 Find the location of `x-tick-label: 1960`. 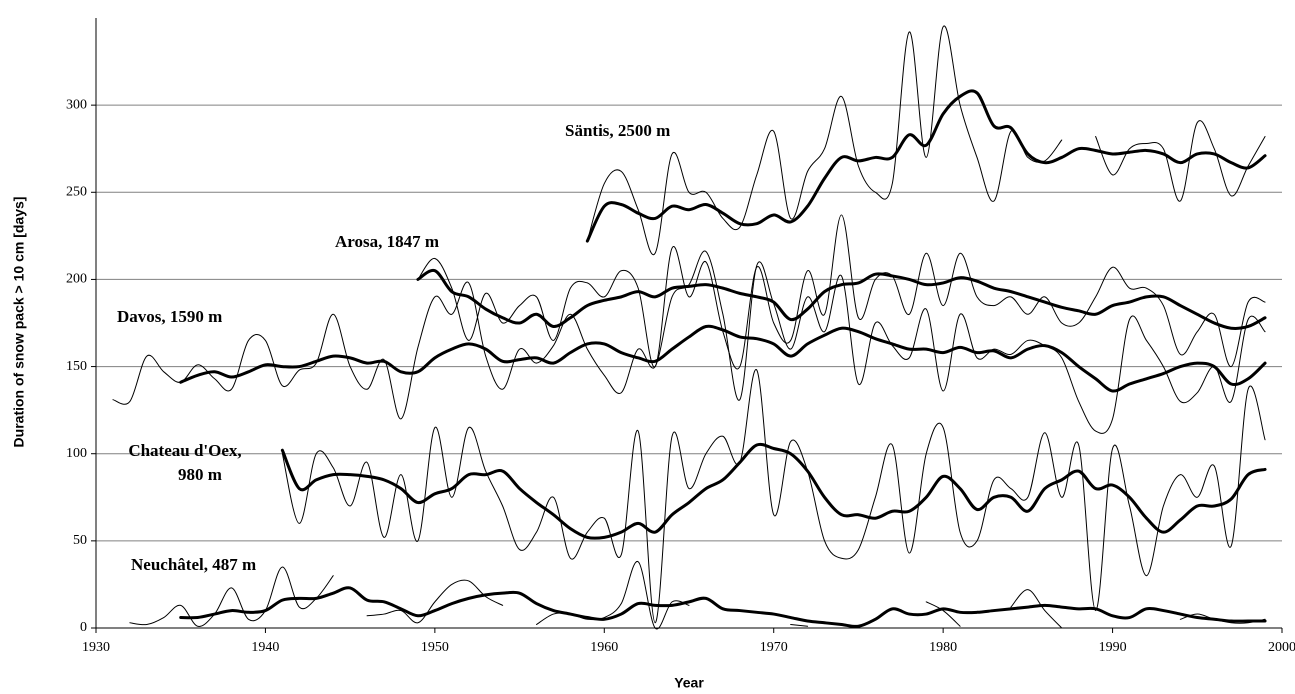

x-tick-label: 1960 is located at coordinates (604, 647).